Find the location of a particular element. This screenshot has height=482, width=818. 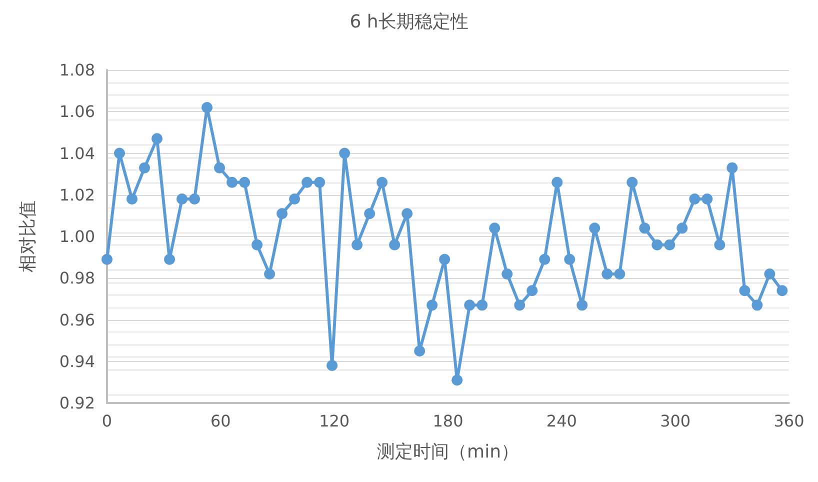

x-tick-label: 120 is located at coordinates (334, 421).